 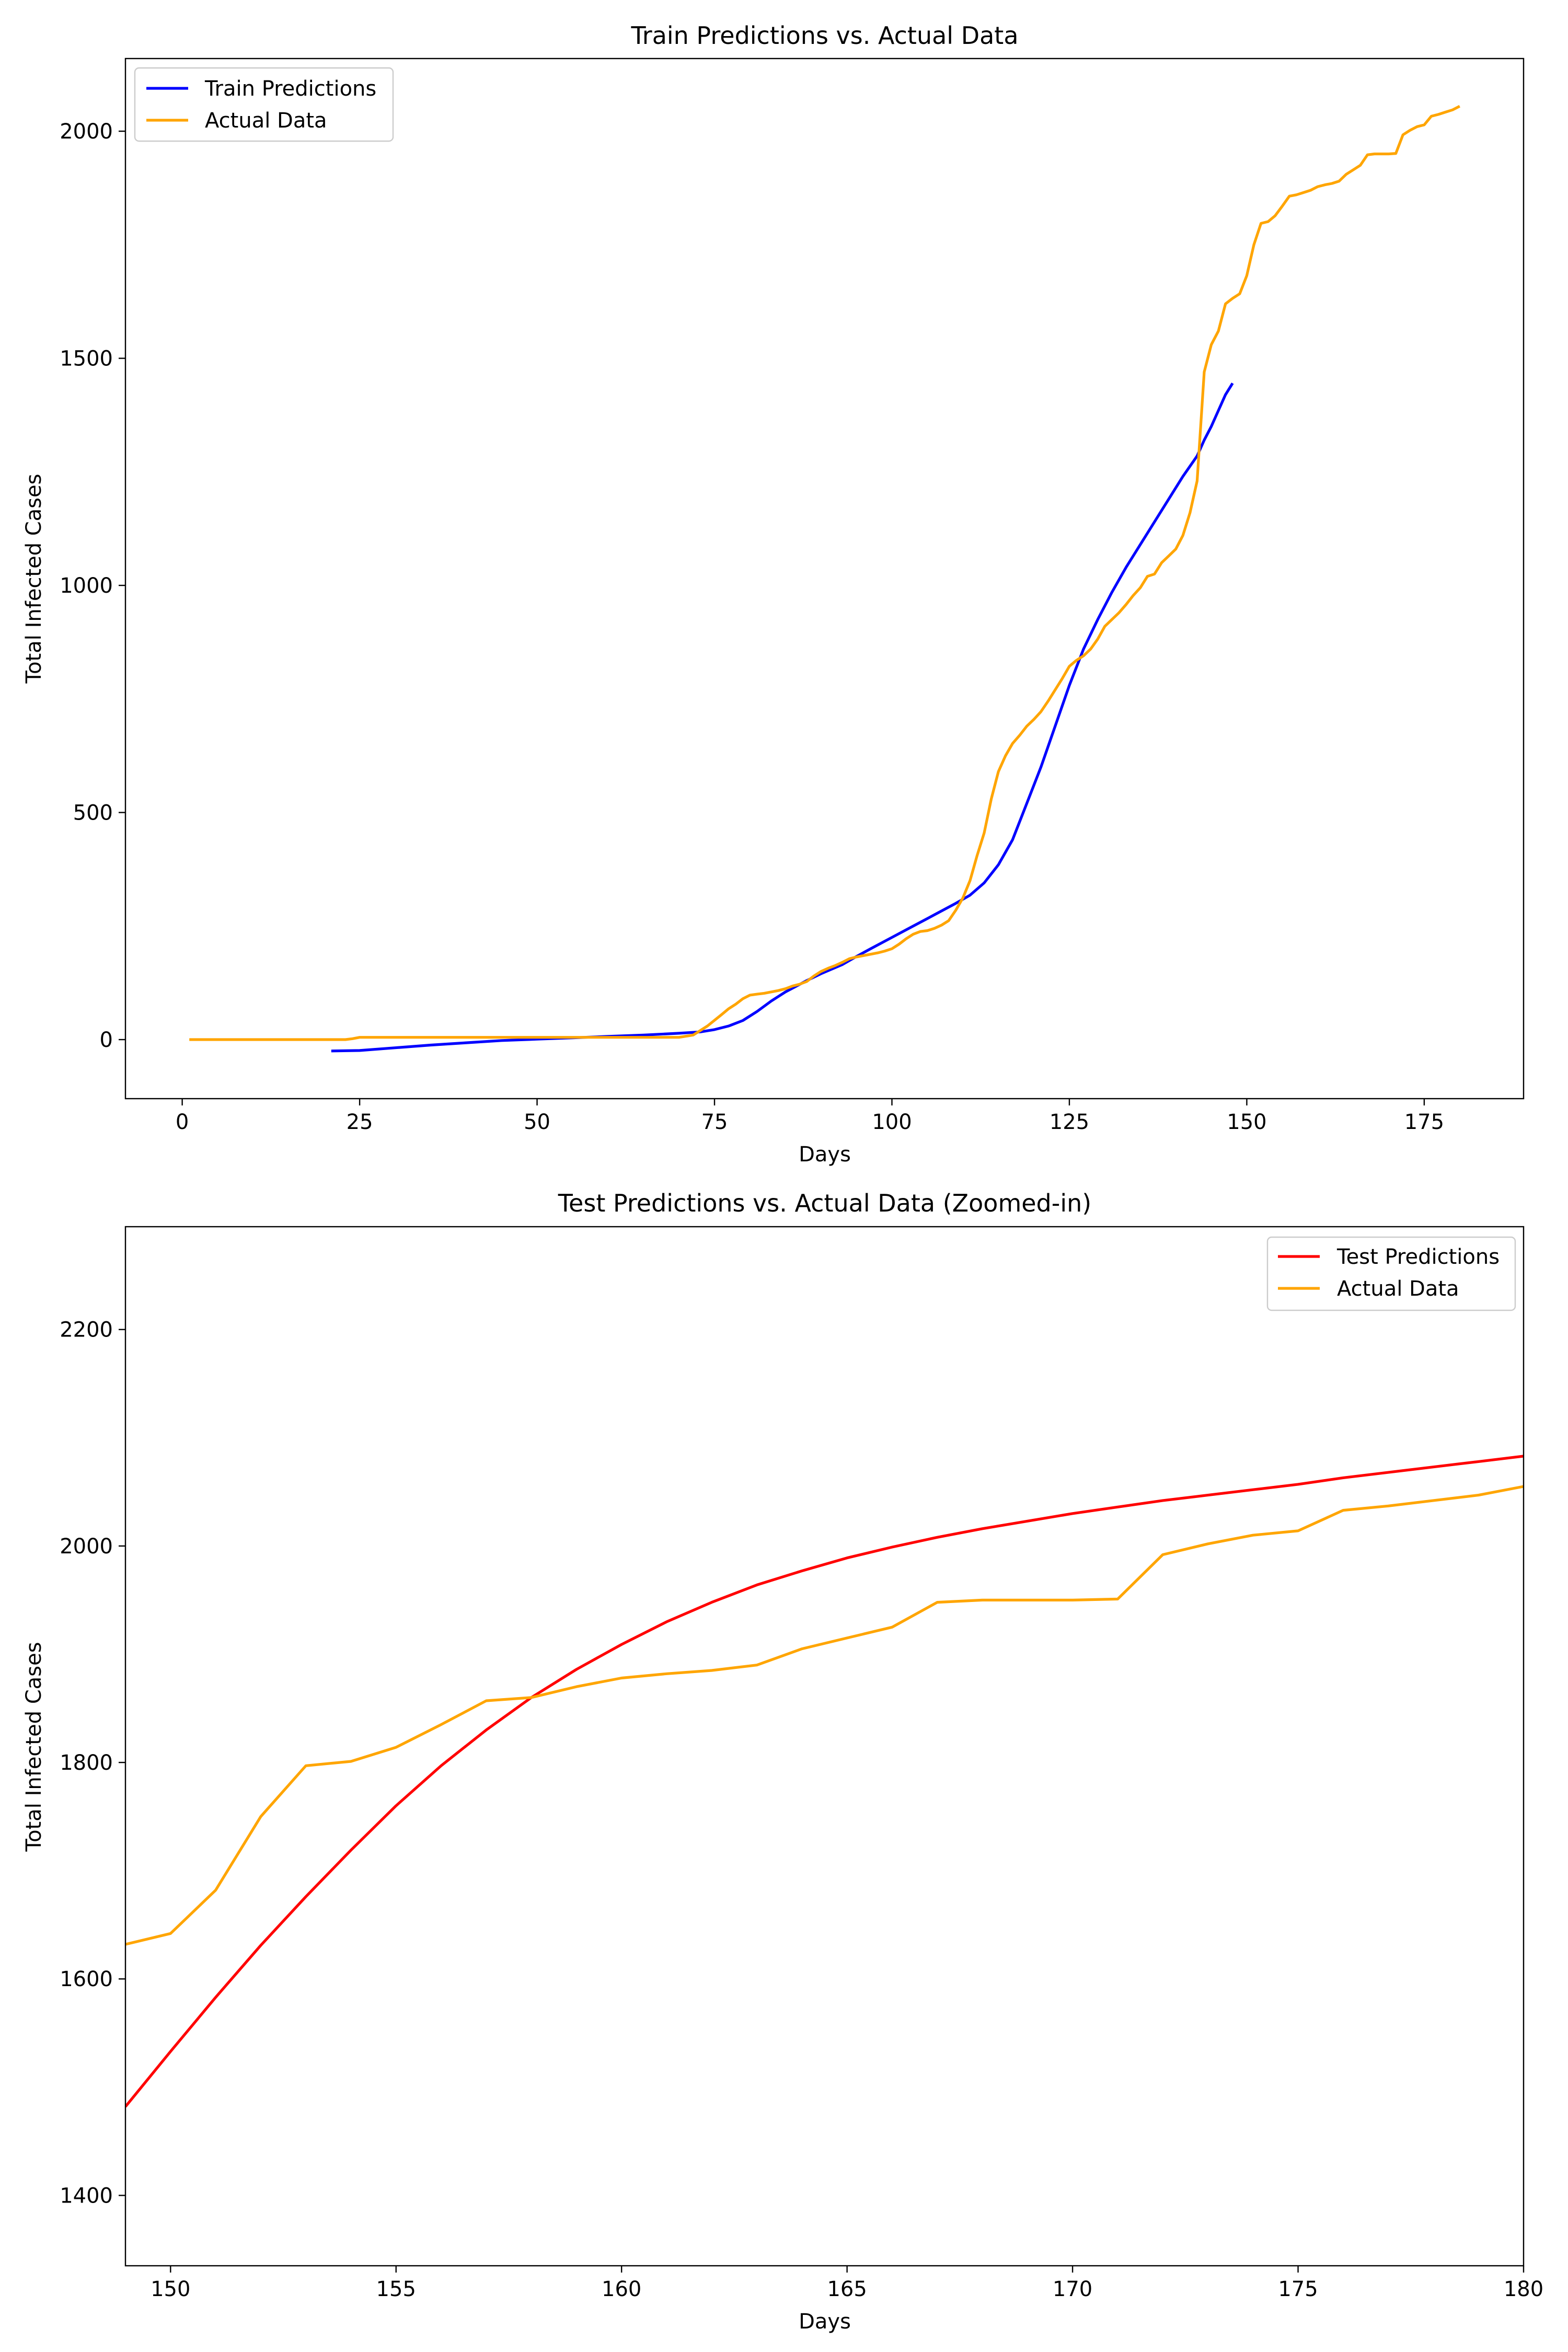 I want to click on x-tick-label: 75, so click(x=714, y=1122).